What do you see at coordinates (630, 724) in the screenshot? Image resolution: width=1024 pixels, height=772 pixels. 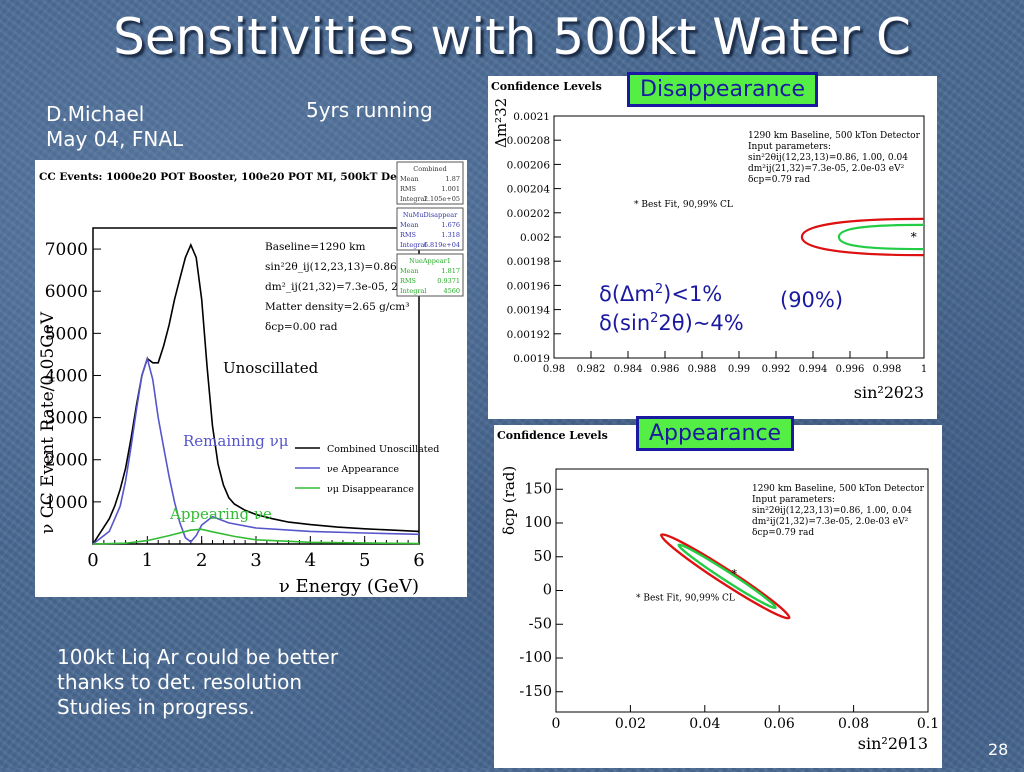 I see `cl-x-tick-label: 0.02` at bounding box center [630, 724].